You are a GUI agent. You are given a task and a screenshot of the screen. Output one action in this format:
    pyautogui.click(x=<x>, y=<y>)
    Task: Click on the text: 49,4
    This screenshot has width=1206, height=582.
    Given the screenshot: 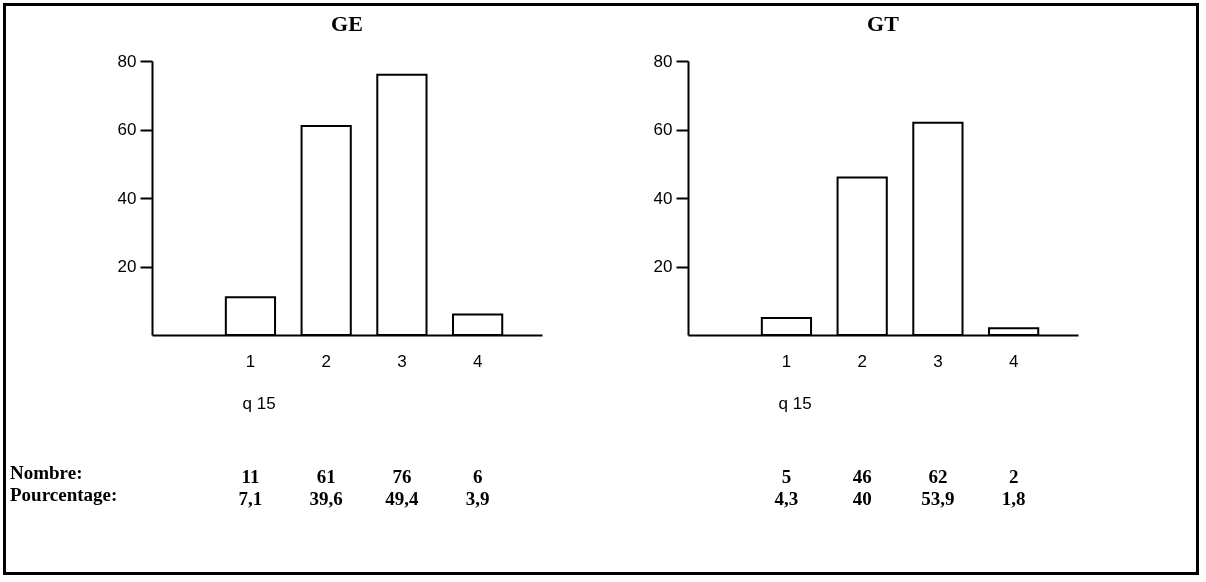 What is the action you would take?
    pyautogui.click(x=402, y=498)
    